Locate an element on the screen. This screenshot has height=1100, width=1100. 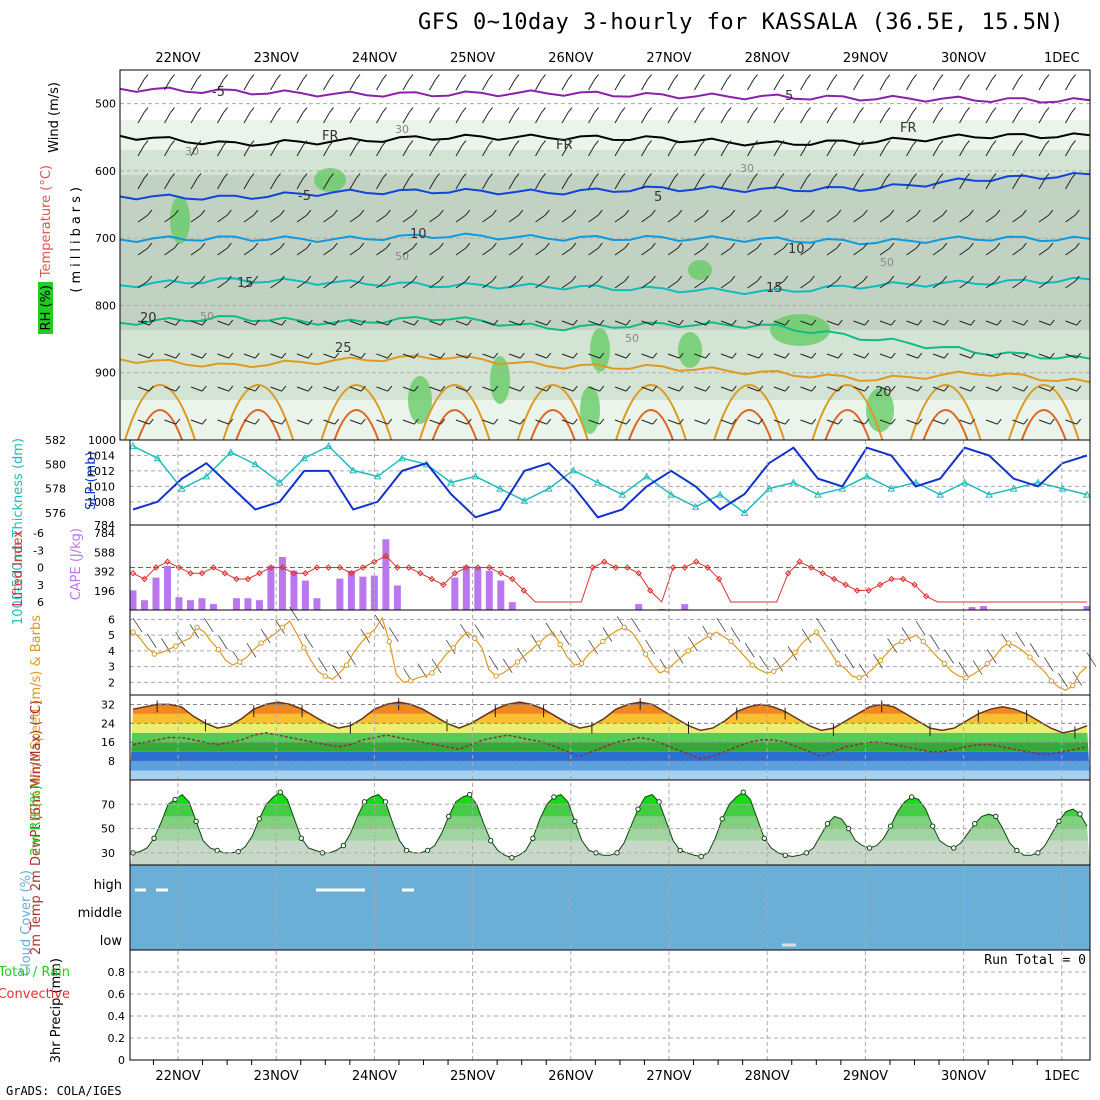
cape-bar is located at coordinates (156, 593).